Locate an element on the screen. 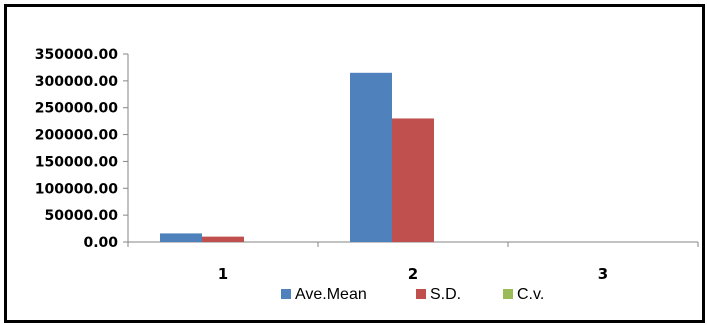 This screenshot has width=707, height=325. legend-label: C.v. is located at coordinates (530, 294).